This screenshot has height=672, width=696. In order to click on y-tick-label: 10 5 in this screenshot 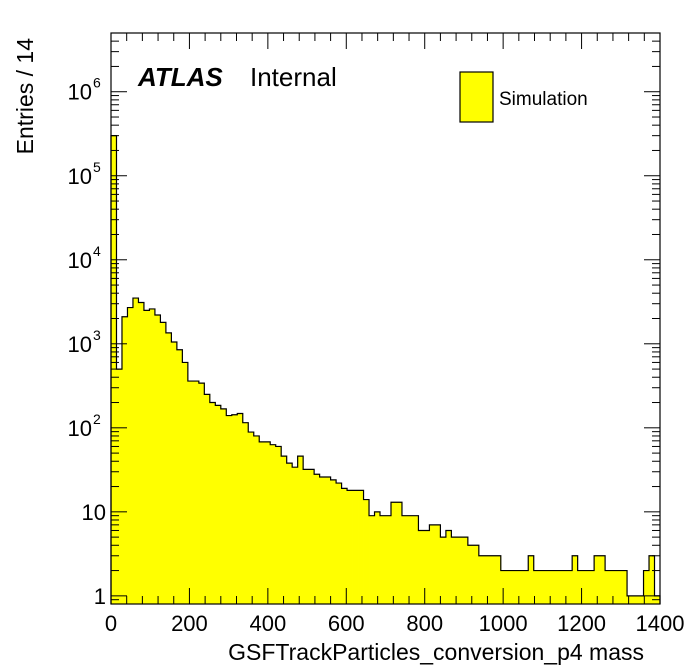, I will do `click(84, 174)`.